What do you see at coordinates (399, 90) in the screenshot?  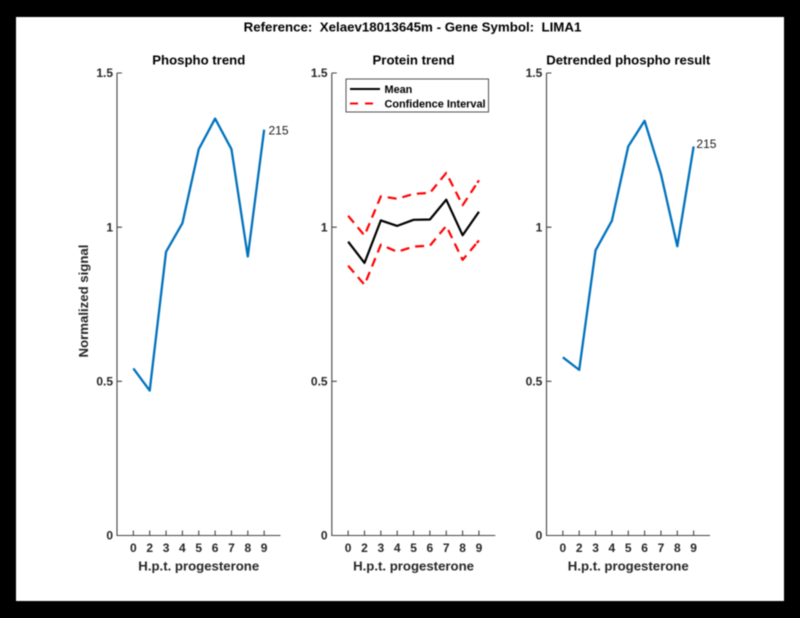 I see `svg-text: Mean` at bounding box center [399, 90].